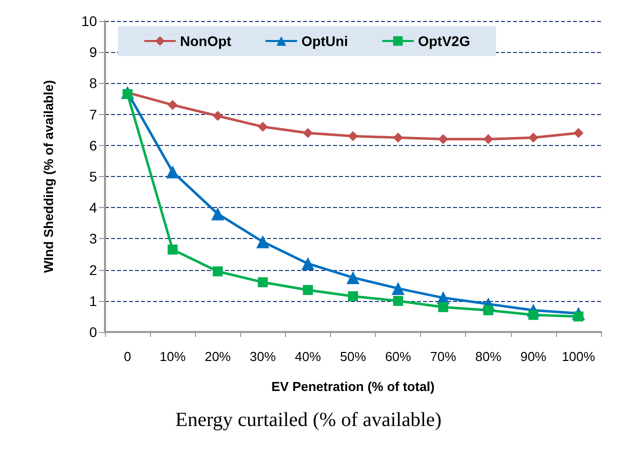 The width and height of the screenshot is (617, 466). I want to click on y-tick-label: 4, so click(93, 208).